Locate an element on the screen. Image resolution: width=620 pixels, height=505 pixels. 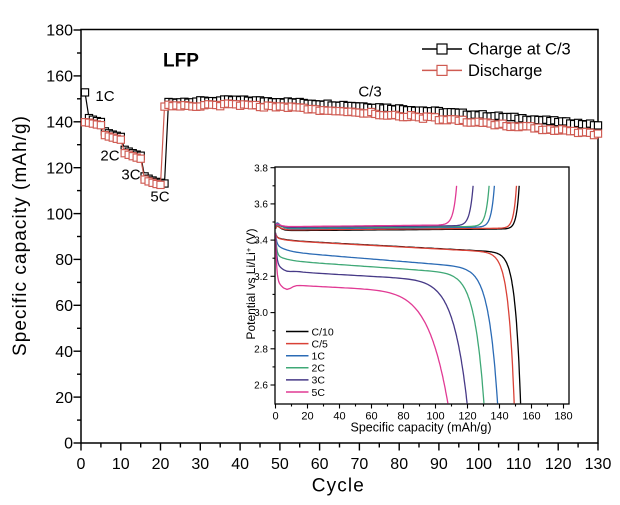
svg-text: LFP is located at coordinates (181, 61).